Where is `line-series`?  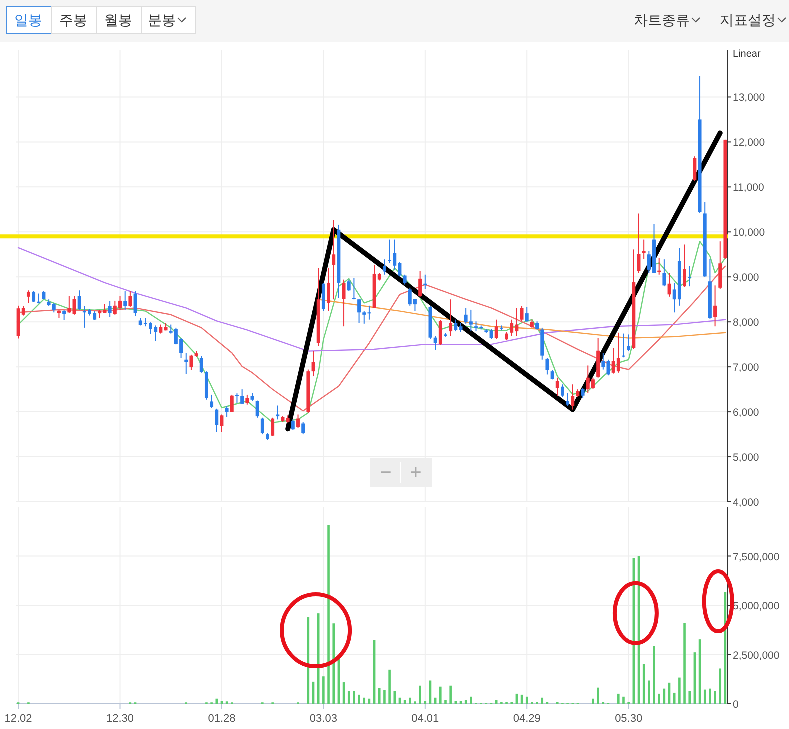 line-series is located at coordinates (372, 299).